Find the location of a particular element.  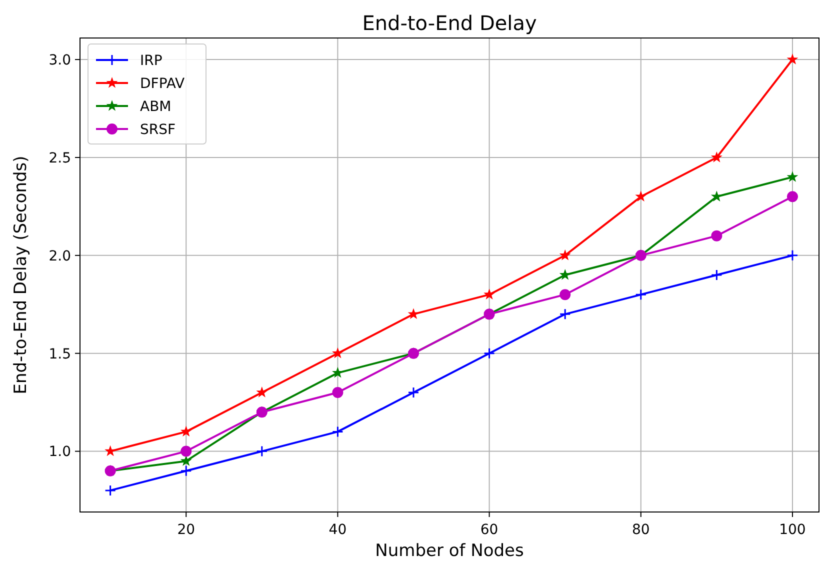

y-tick-label: 3.0 is located at coordinates (59, 60).